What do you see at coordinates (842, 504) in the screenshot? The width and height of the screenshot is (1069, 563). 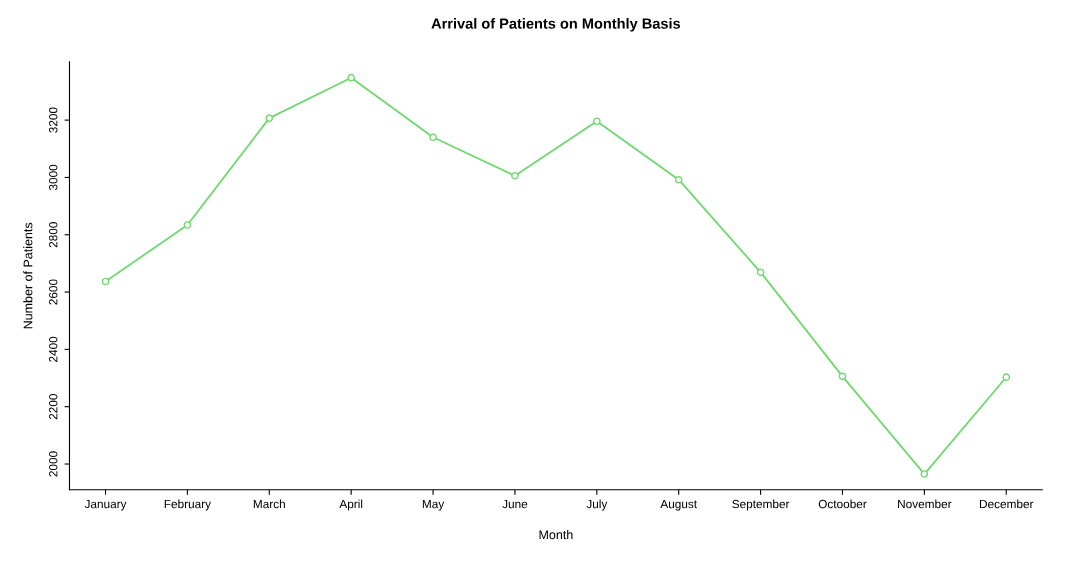 I see `x-tick-label: Octoober` at bounding box center [842, 504].